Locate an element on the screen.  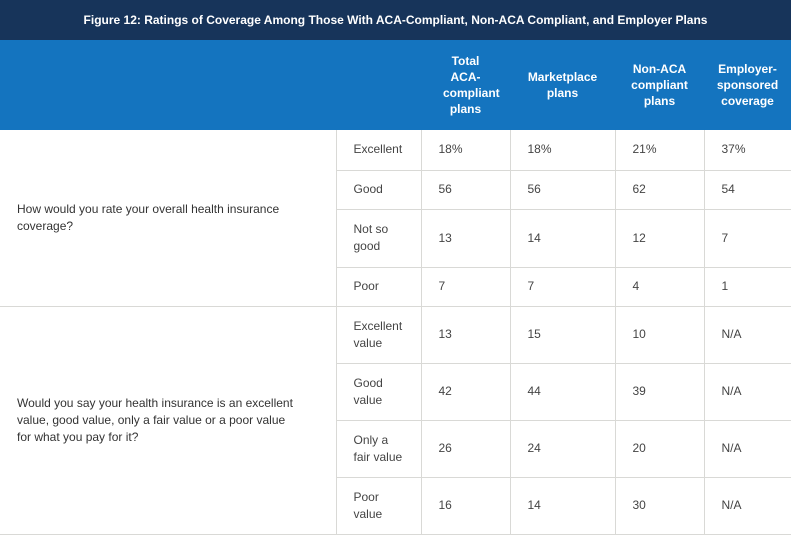
value-cell: 20 is located at coordinates (659, 448).